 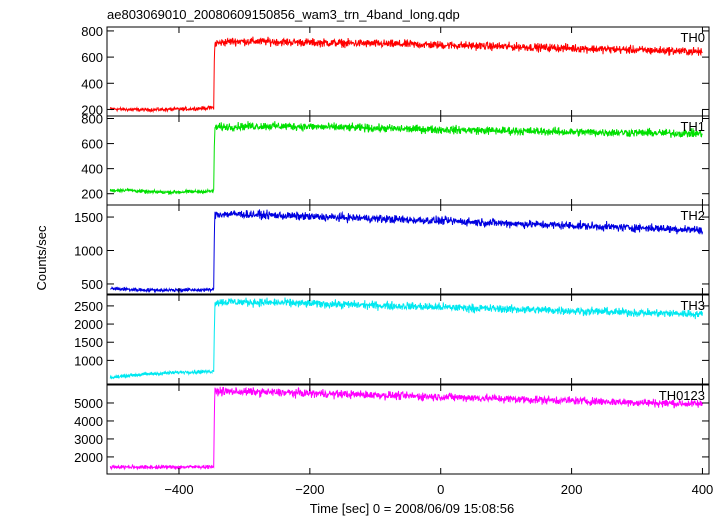 What do you see at coordinates (92, 284) in the screenshot?
I see `y-tick-label: 500` at bounding box center [92, 284].